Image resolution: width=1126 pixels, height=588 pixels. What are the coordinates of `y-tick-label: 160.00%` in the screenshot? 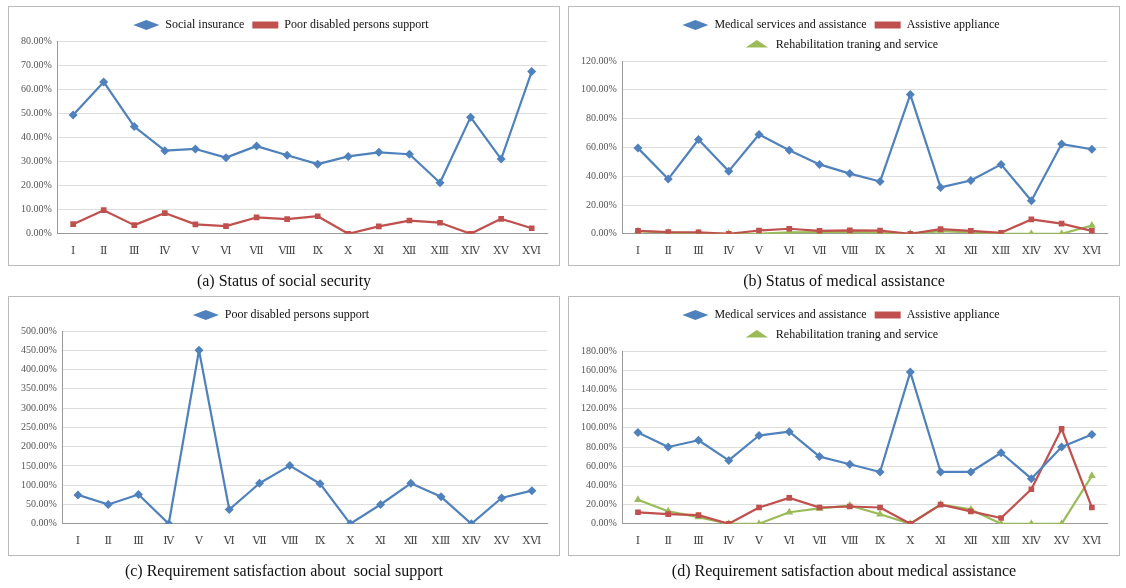 It's located at (598, 369).